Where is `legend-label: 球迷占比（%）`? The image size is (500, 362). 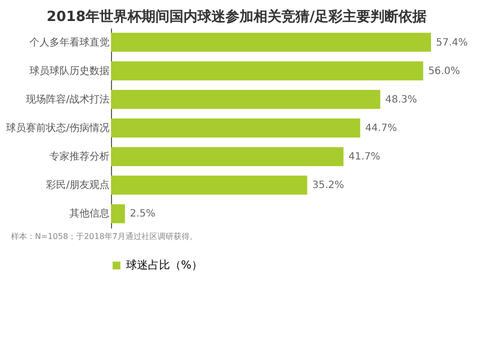 legend-label: 球迷占比（%） is located at coordinates (164, 265).